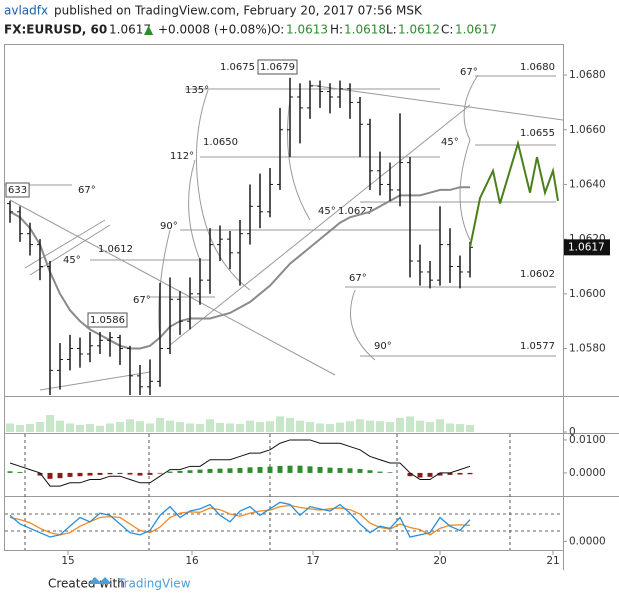 Image resolution: width=619 pixels, height=603 pixels. I want to click on annotation: 1.0655, so click(537, 133).